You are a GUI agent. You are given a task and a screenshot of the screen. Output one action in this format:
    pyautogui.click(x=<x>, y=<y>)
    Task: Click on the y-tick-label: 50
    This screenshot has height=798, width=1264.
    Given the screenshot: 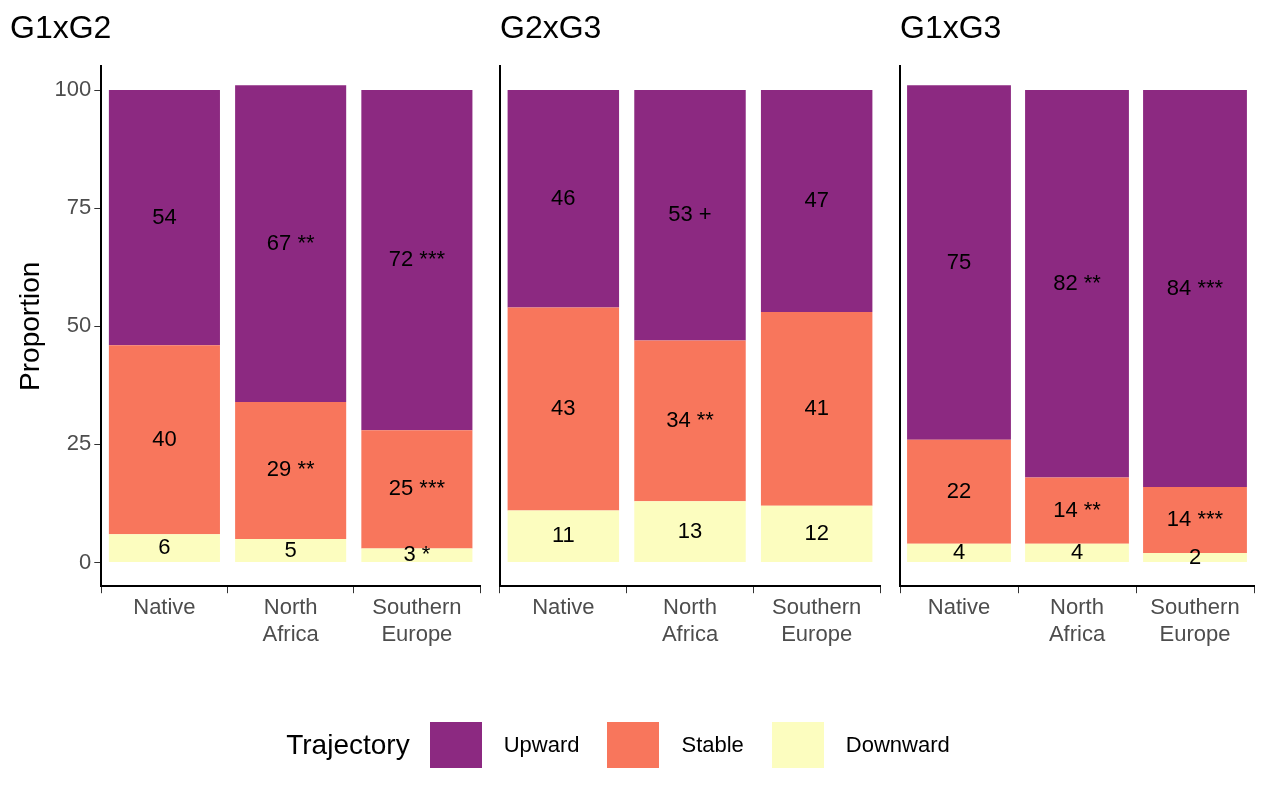 What is the action you would take?
    pyautogui.click(x=79, y=325)
    